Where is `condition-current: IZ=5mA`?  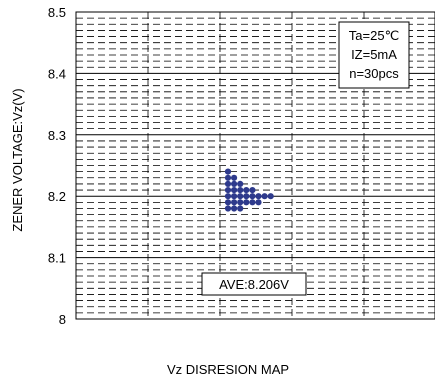
condition-current: IZ=5mA is located at coordinates (374, 54).